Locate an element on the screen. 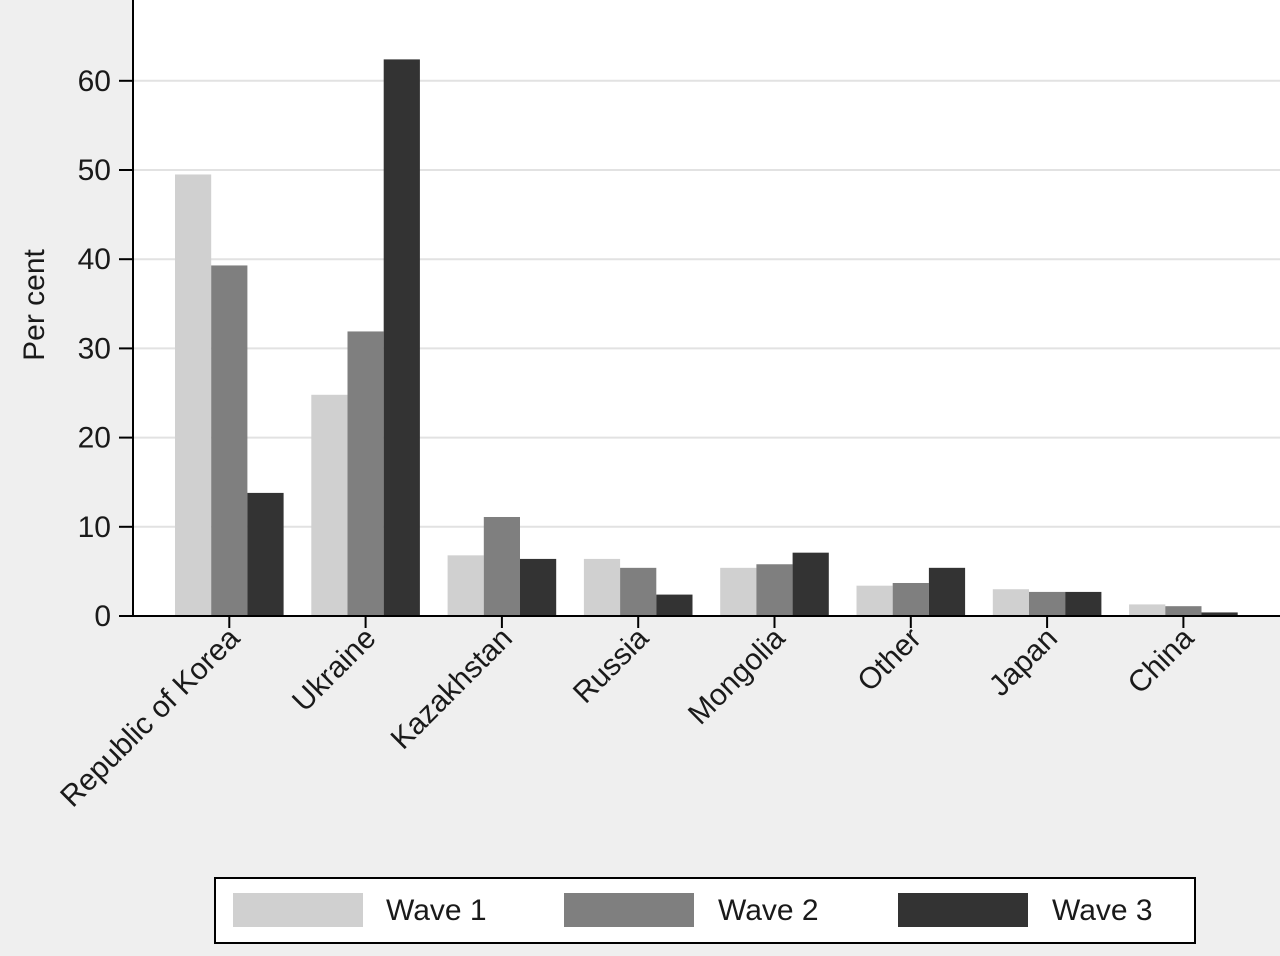 This screenshot has width=1280, height=956. x-tick-label: China is located at coordinates (1161, 660).